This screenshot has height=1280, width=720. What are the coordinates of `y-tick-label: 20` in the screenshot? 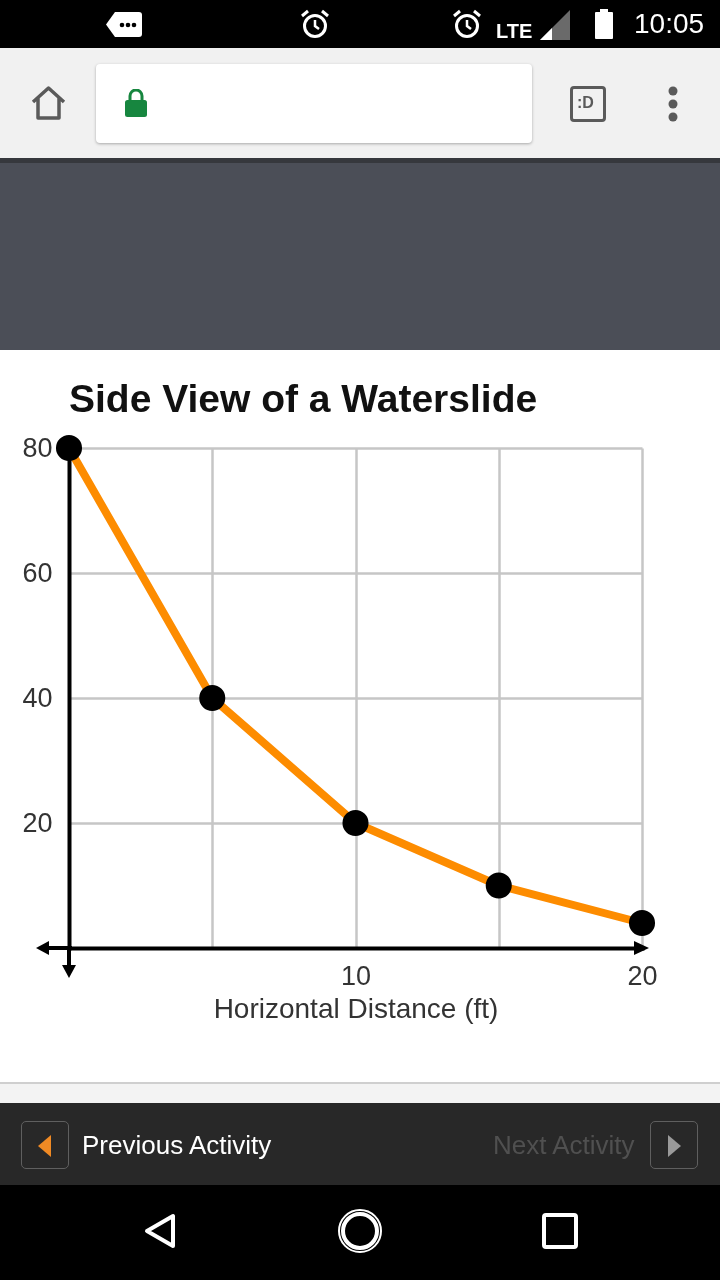 It's located at (37, 822).